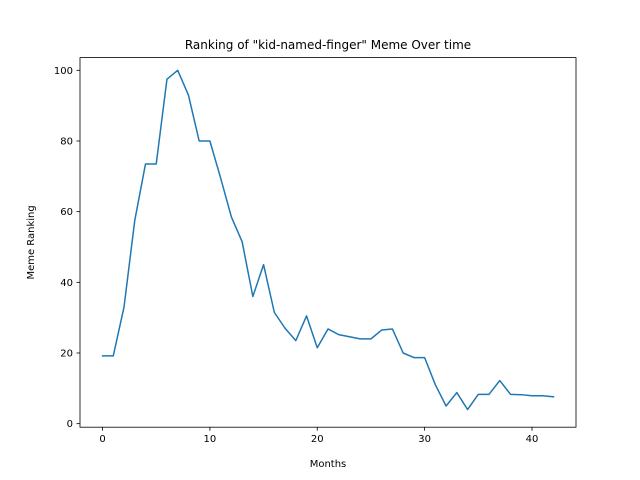 The image size is (640, 480). Describe the element at coordinates (70, 424) in the screenshot. I see `y-tick-label: 0` at that location.